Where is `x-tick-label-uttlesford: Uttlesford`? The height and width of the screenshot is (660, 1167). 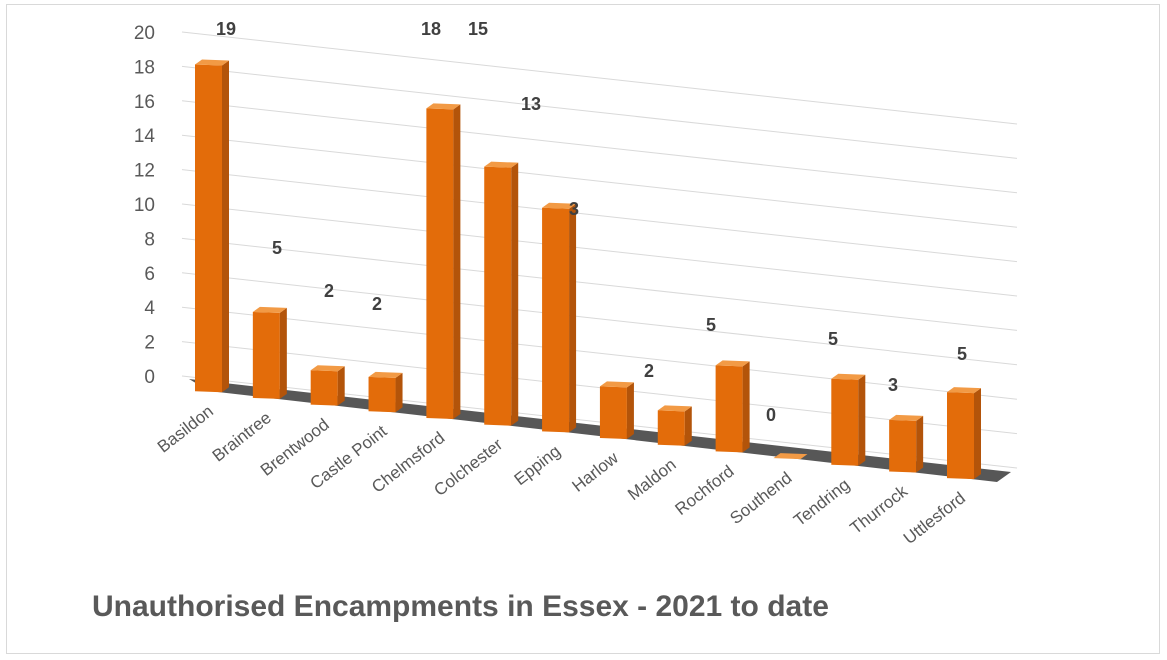
x-tick-label-uttlesford: Uttlesford is located at coordinates (934, 518).